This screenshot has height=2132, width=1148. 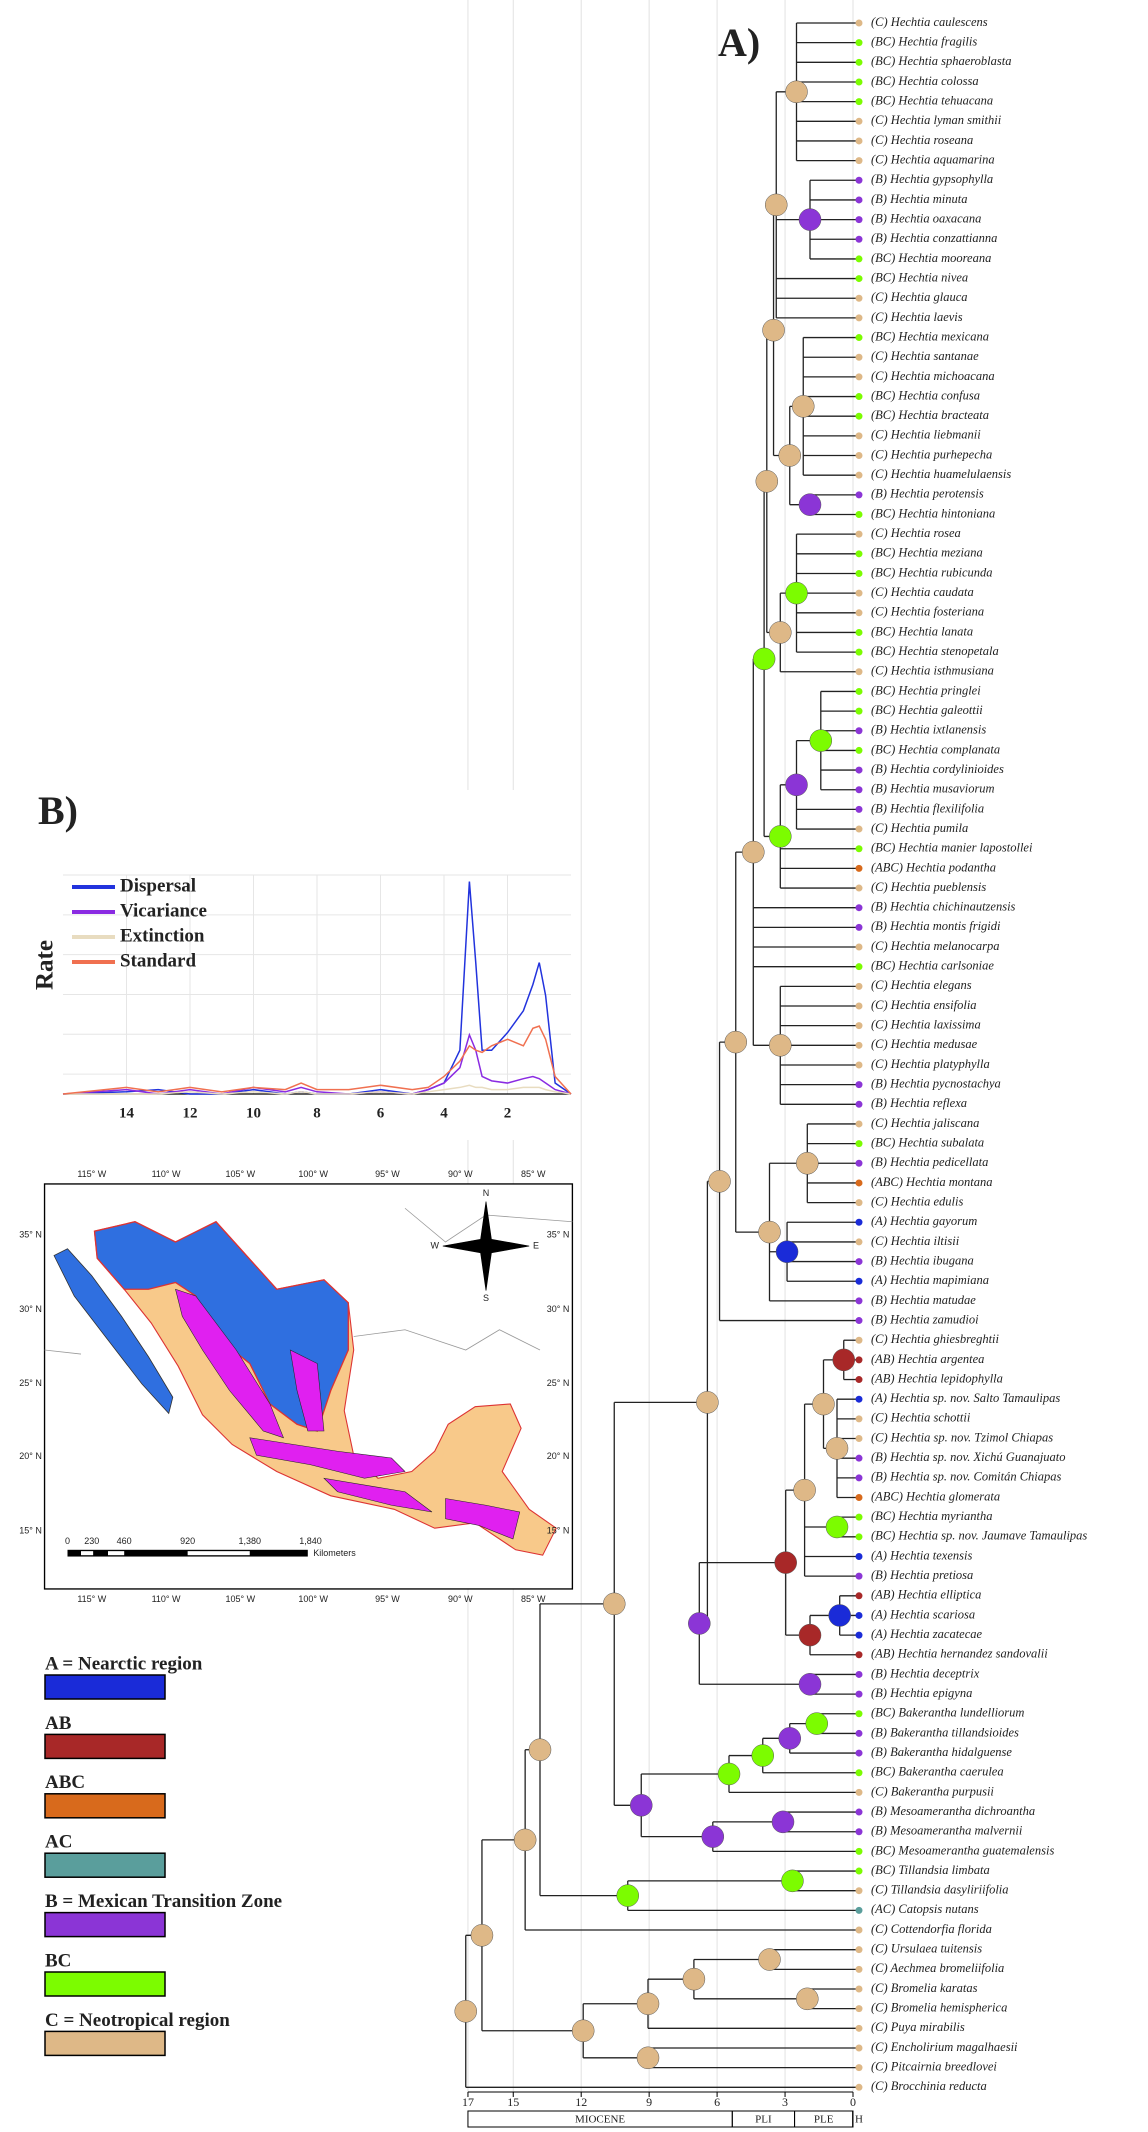 What do you see at coordinates (649, 2102) in the screenshot?
I see `time-tick-label: 9` at bounding box center [649, 2102].